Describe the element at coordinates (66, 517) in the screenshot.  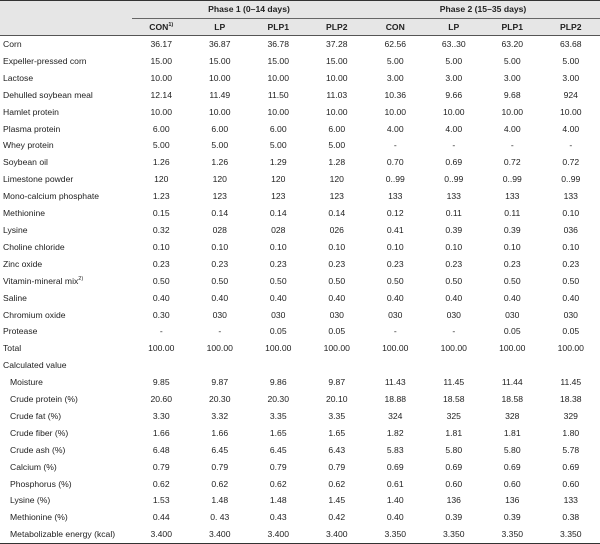
I see `row-label: Methionine (%)` at that location.